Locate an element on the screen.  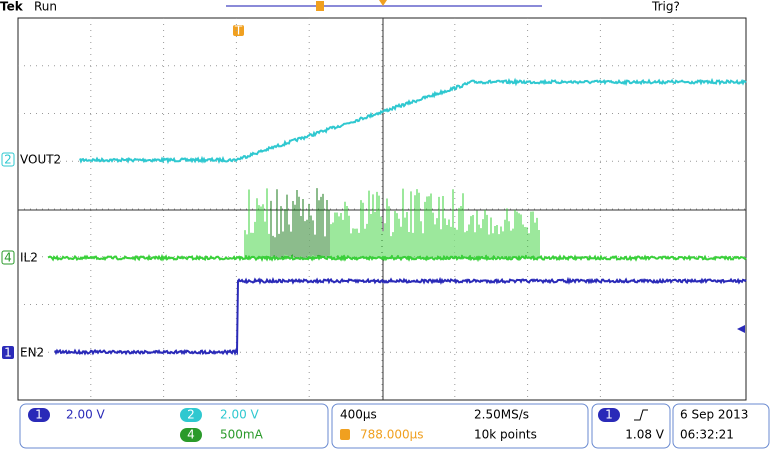
trigger-level: 1.08 V is located at coordinates (645, 435).